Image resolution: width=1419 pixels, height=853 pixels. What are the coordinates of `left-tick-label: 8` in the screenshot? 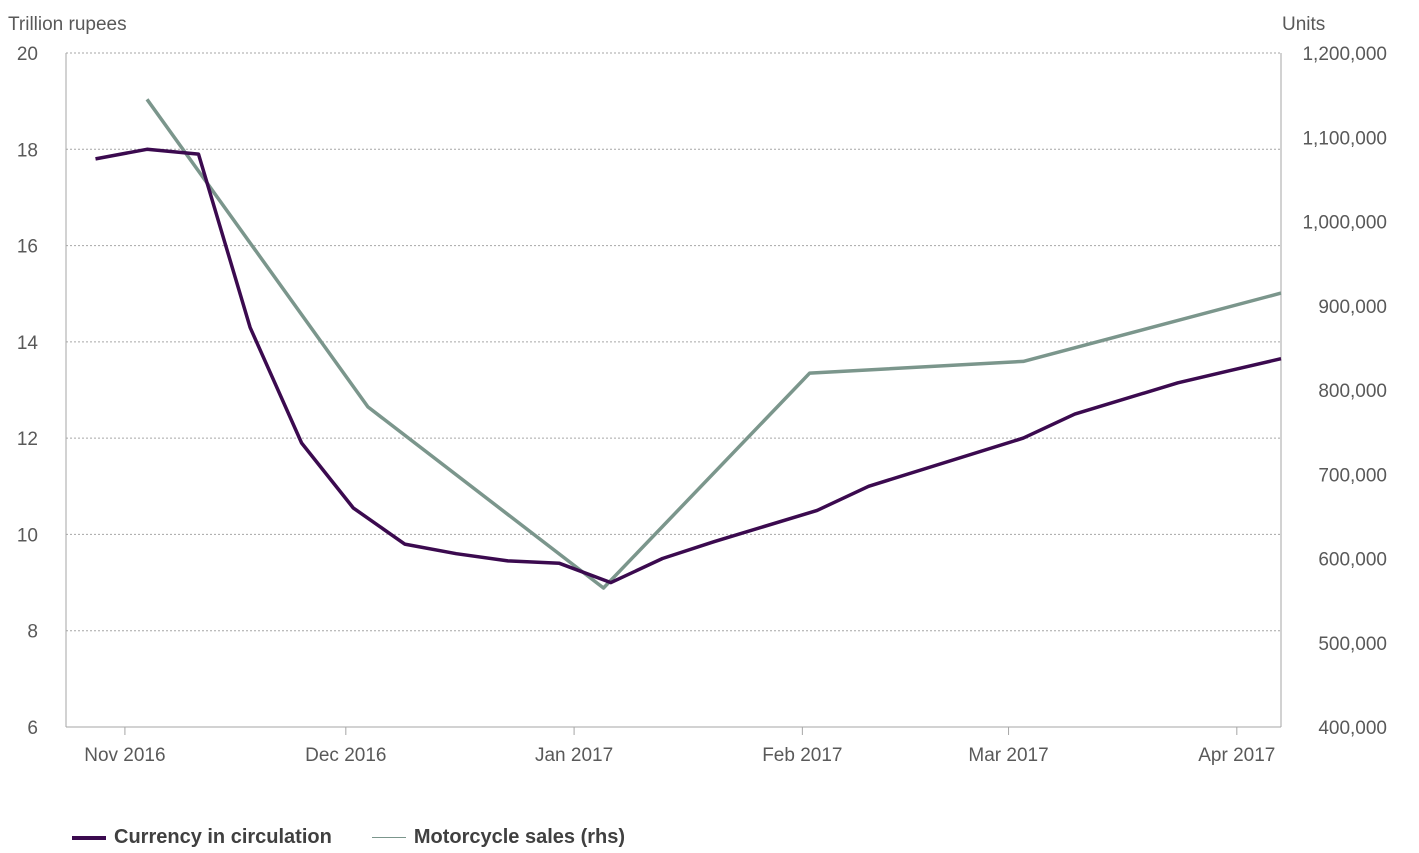 It's located at (32, 632).